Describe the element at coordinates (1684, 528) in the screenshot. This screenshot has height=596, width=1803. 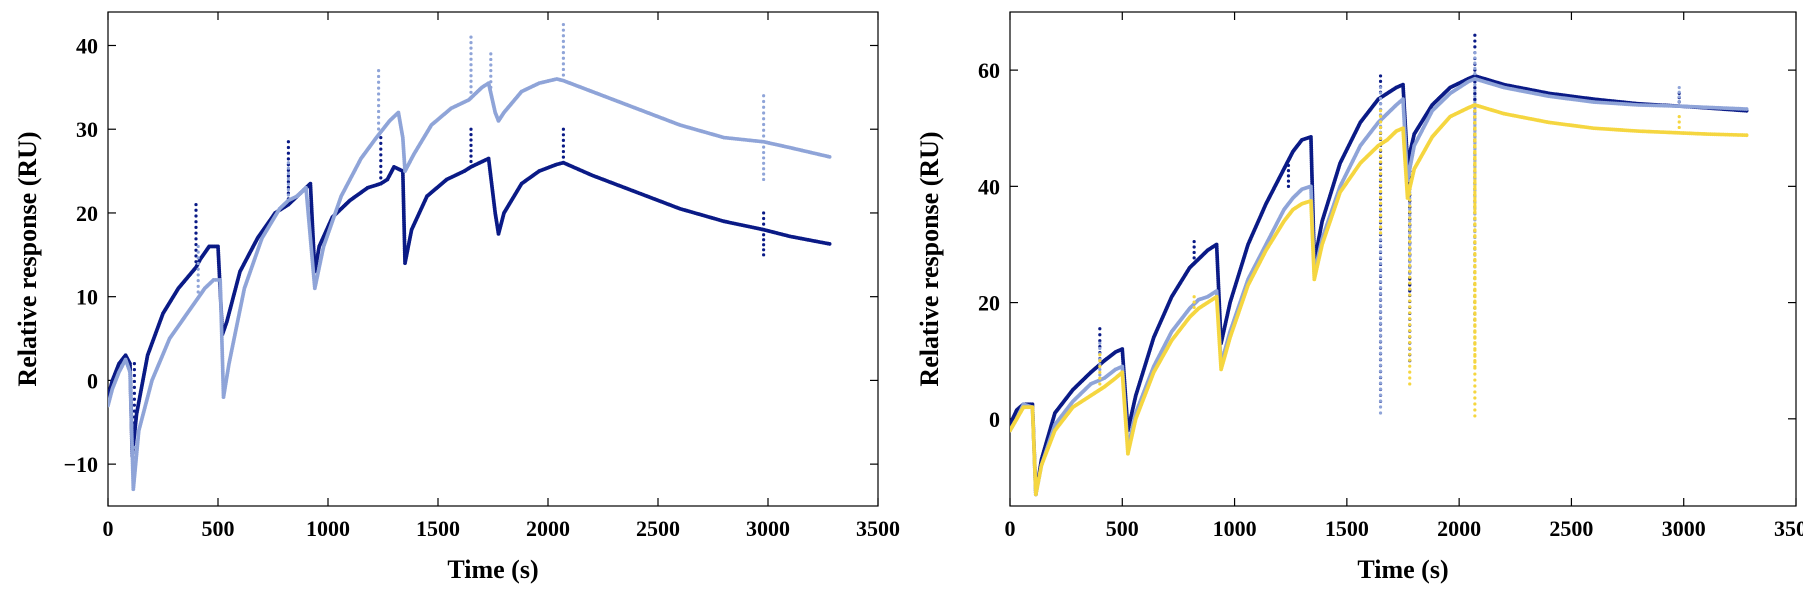
I see `x-tick-label: 3000` at that location.